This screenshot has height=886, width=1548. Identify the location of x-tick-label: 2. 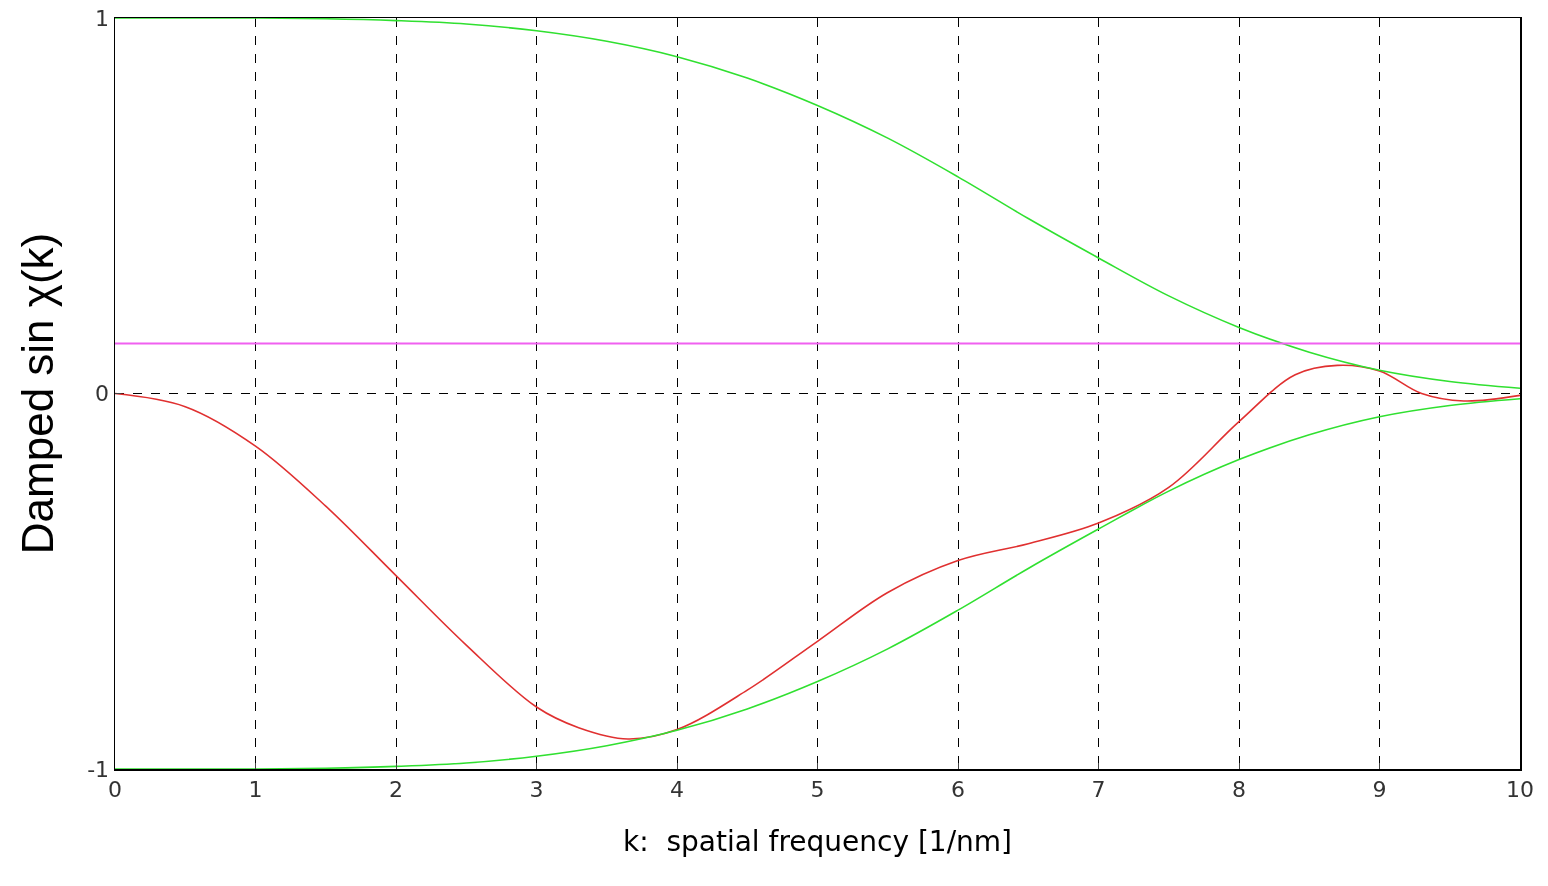
(396, 789).